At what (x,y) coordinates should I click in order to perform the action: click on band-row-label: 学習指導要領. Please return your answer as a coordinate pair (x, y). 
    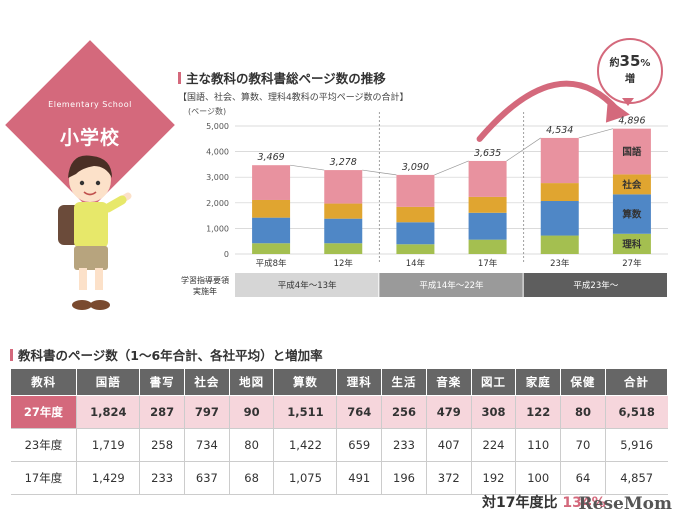
    Looking at the image, I should click on (205, 280).